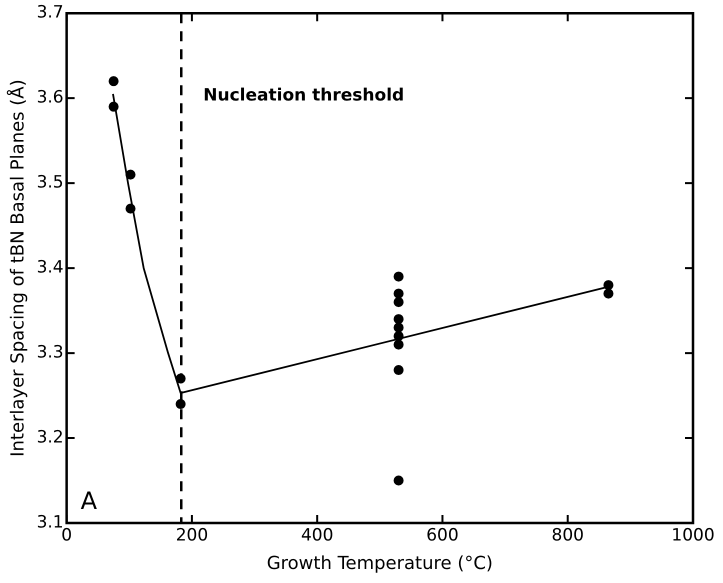 The image size is (723, 583). I want to click on x-axis-title: Growth Temperature (°C), so click(379, 563).